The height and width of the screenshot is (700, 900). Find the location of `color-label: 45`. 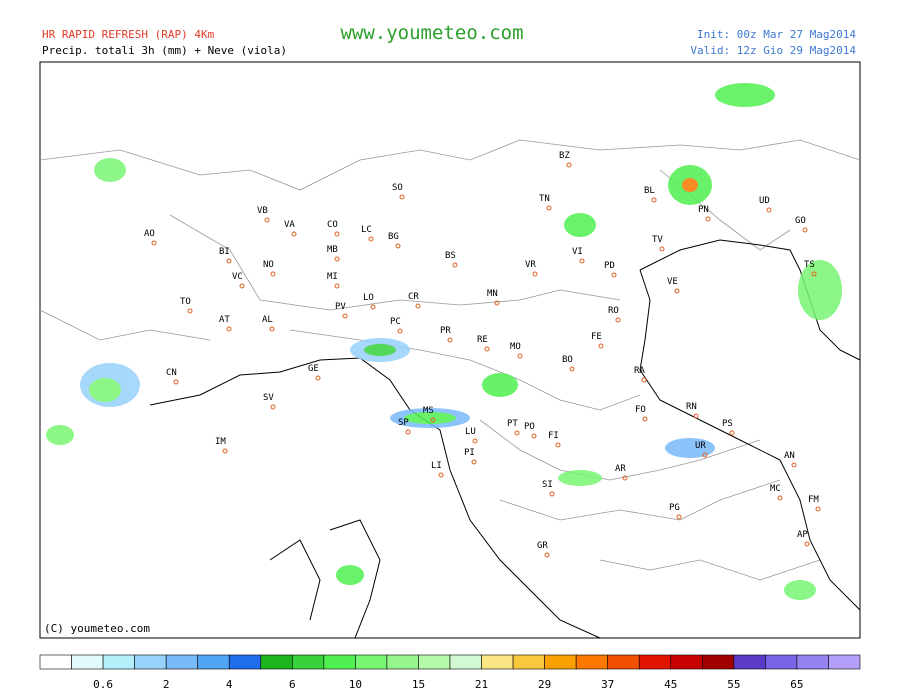

color-label: 45 is located at coordinates (670, 684).